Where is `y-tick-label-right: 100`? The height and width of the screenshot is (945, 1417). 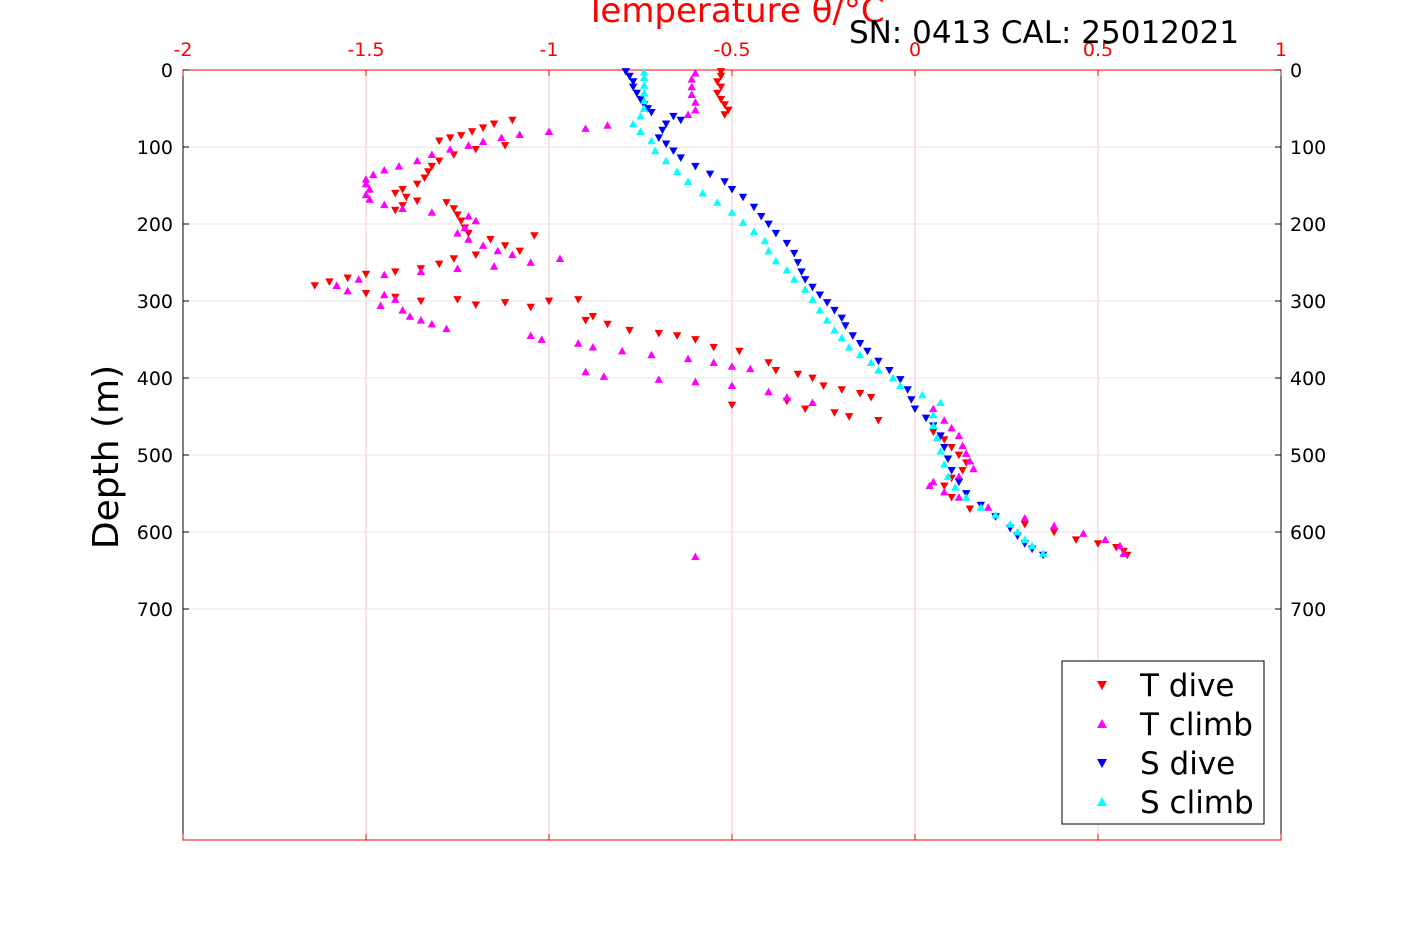
y-tick-label-right: 100 is located at coordinates (1308, 148).